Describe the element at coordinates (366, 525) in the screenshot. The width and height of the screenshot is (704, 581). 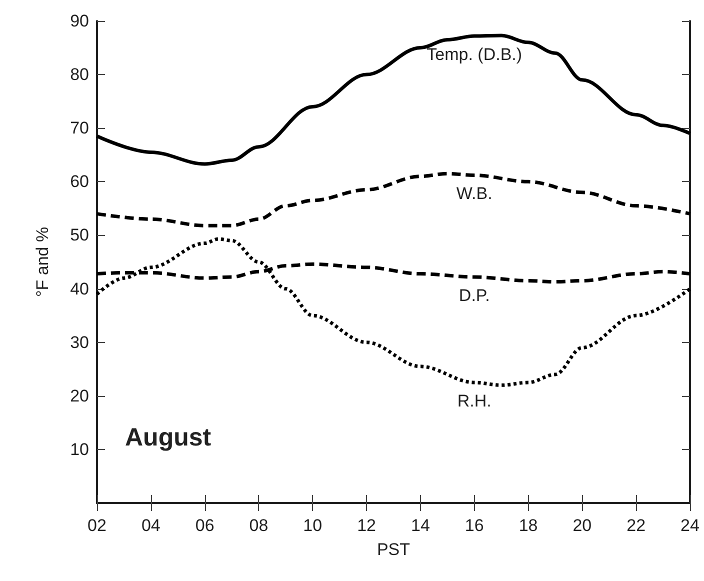
I see `x-tick-label: 12` at that location.